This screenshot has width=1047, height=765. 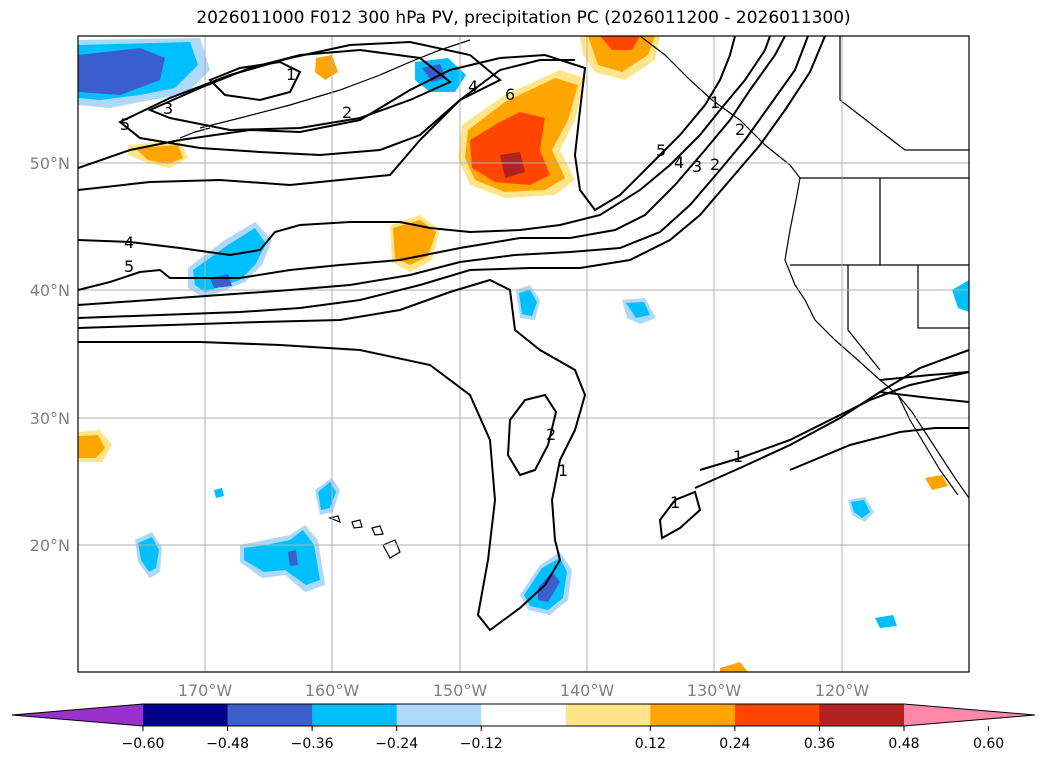 What do you see at coordinates (50, 354) in the screenshot?
I see `lat-labels: 50°N 40°N 30°N 20°N` at bounding box center [50, 354].